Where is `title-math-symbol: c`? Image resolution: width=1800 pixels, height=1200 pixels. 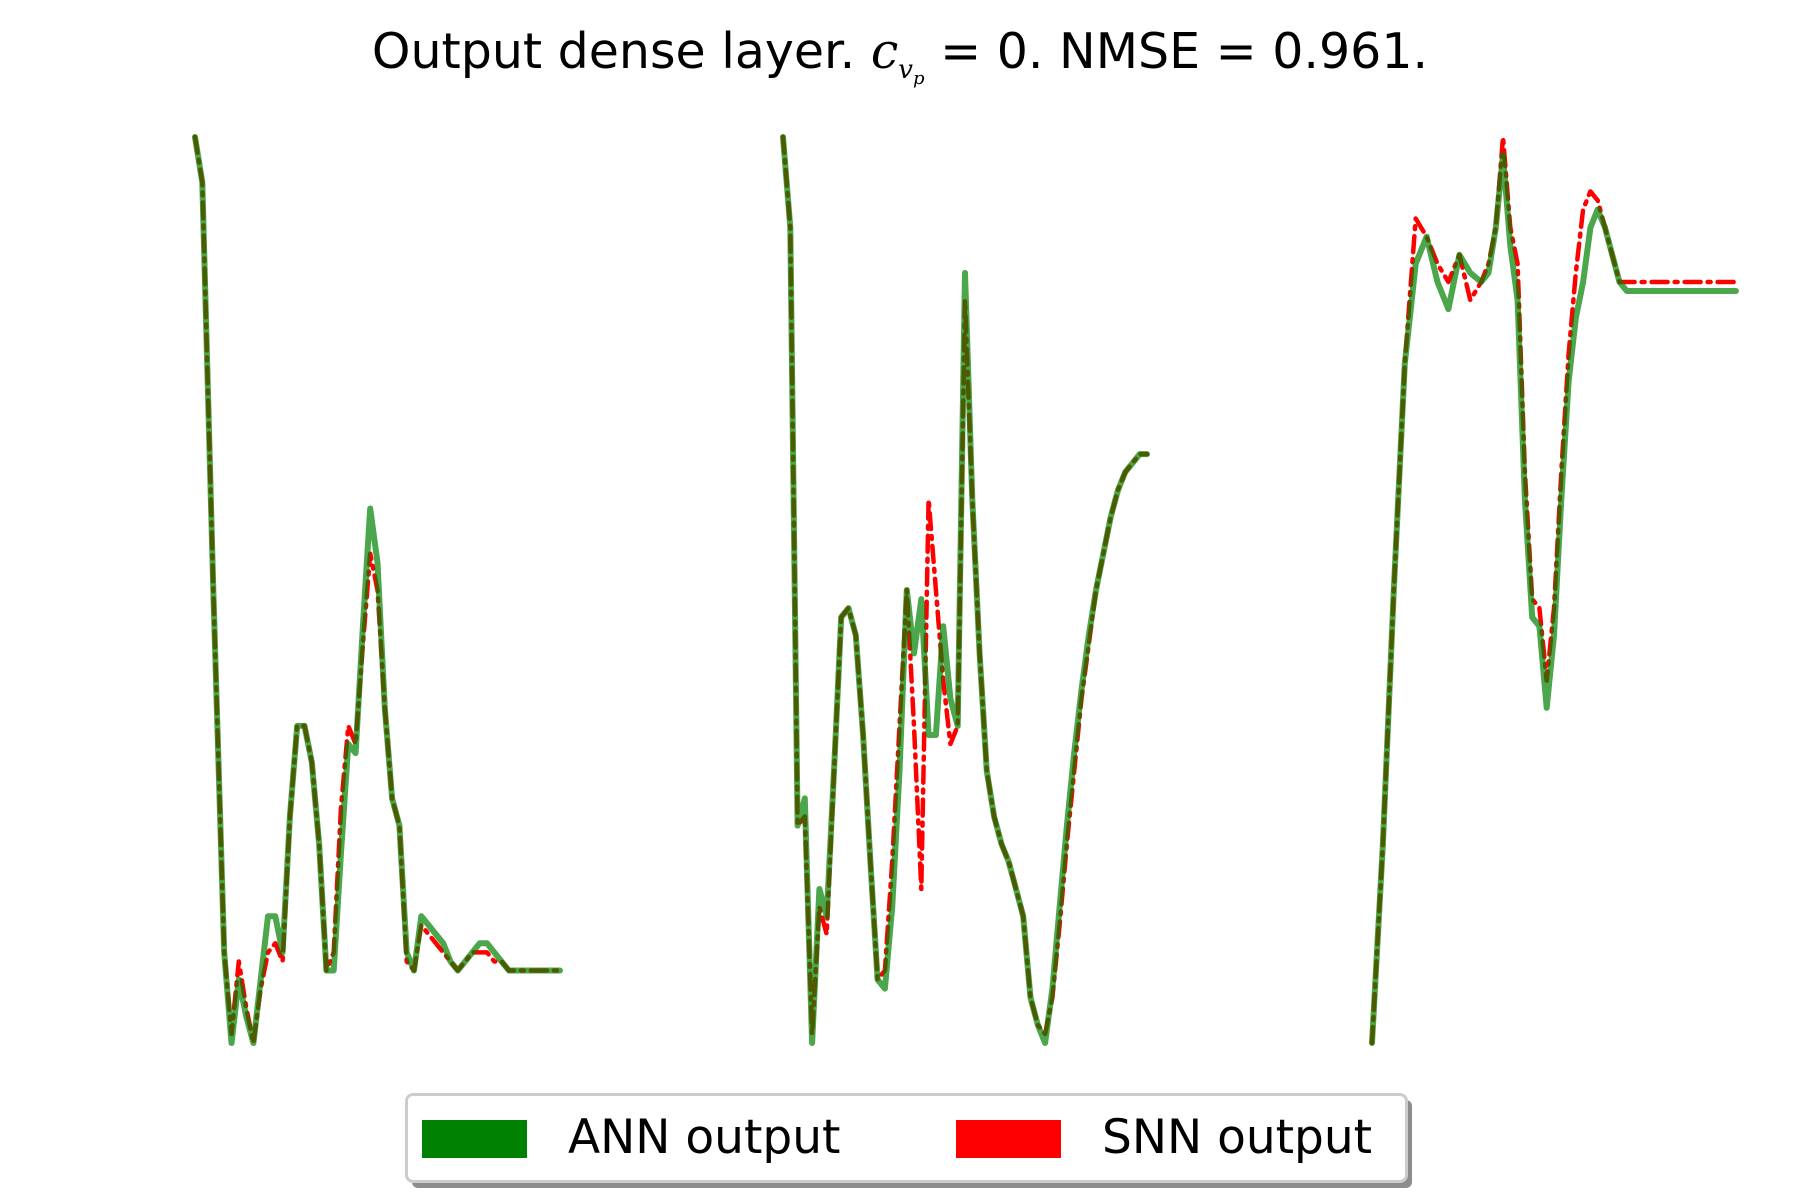 title-math-symbol: c is located at coordinates (884, 51).